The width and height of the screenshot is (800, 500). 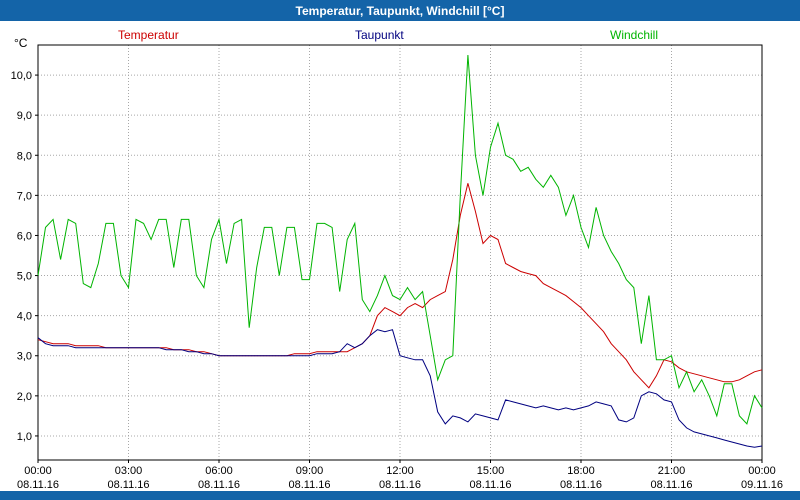 I want to click on x-tick-time-label: 09:00, so click(x=310, y=471).